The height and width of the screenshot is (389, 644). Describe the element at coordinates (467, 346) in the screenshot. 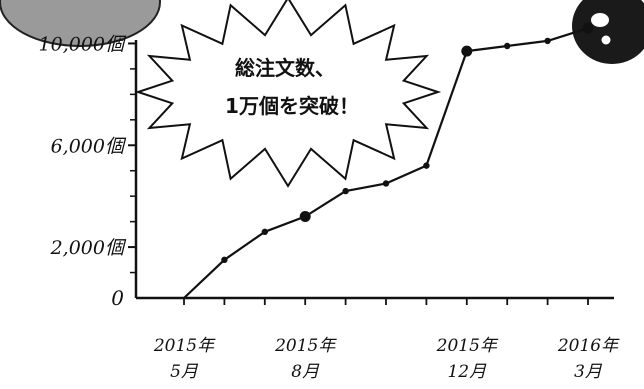

I see `x-tick-label-2-year: 2015年` at that location.